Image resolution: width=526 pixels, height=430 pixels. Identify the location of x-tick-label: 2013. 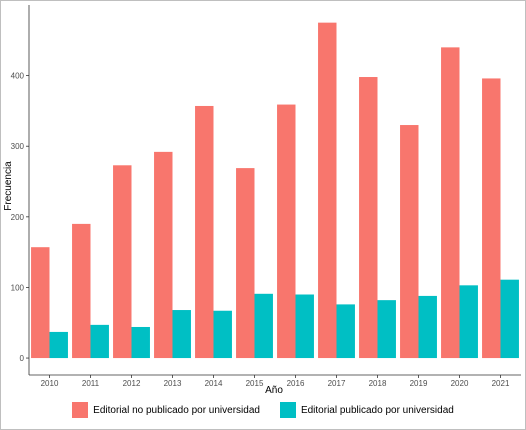
(173, 383).